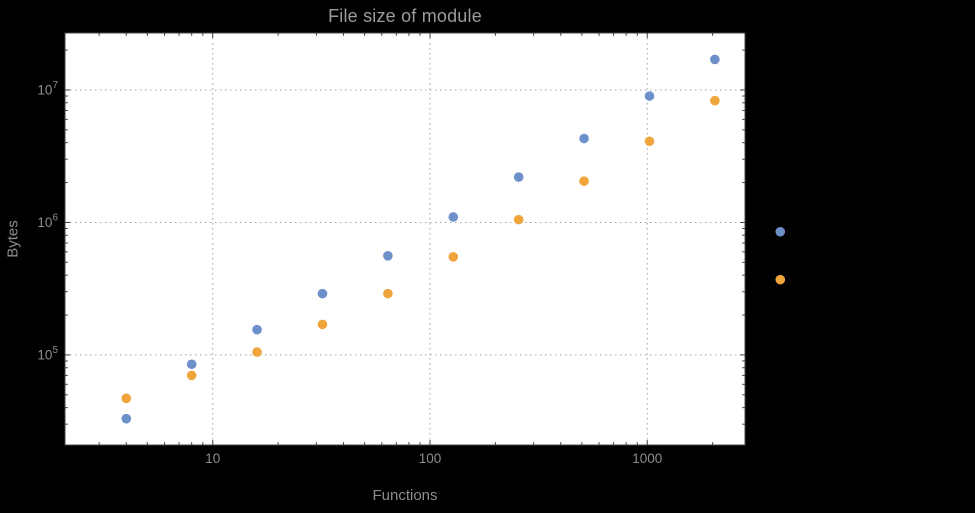 The width and height of the screenshot is (975, 513). Describe the element at coordinates (405, 495) in the screenshot. I see `x-axis-label: Functions` at that location.